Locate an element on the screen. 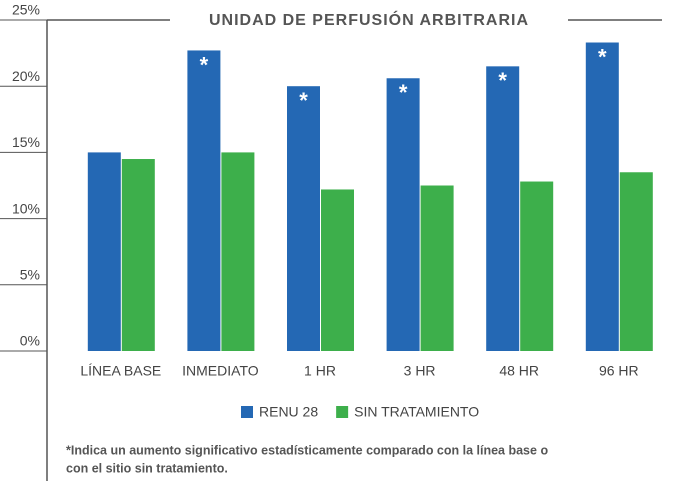 This screenshot has height=481, width=678. x-tick-label: 96 HR is located at coordinates (619, 371).